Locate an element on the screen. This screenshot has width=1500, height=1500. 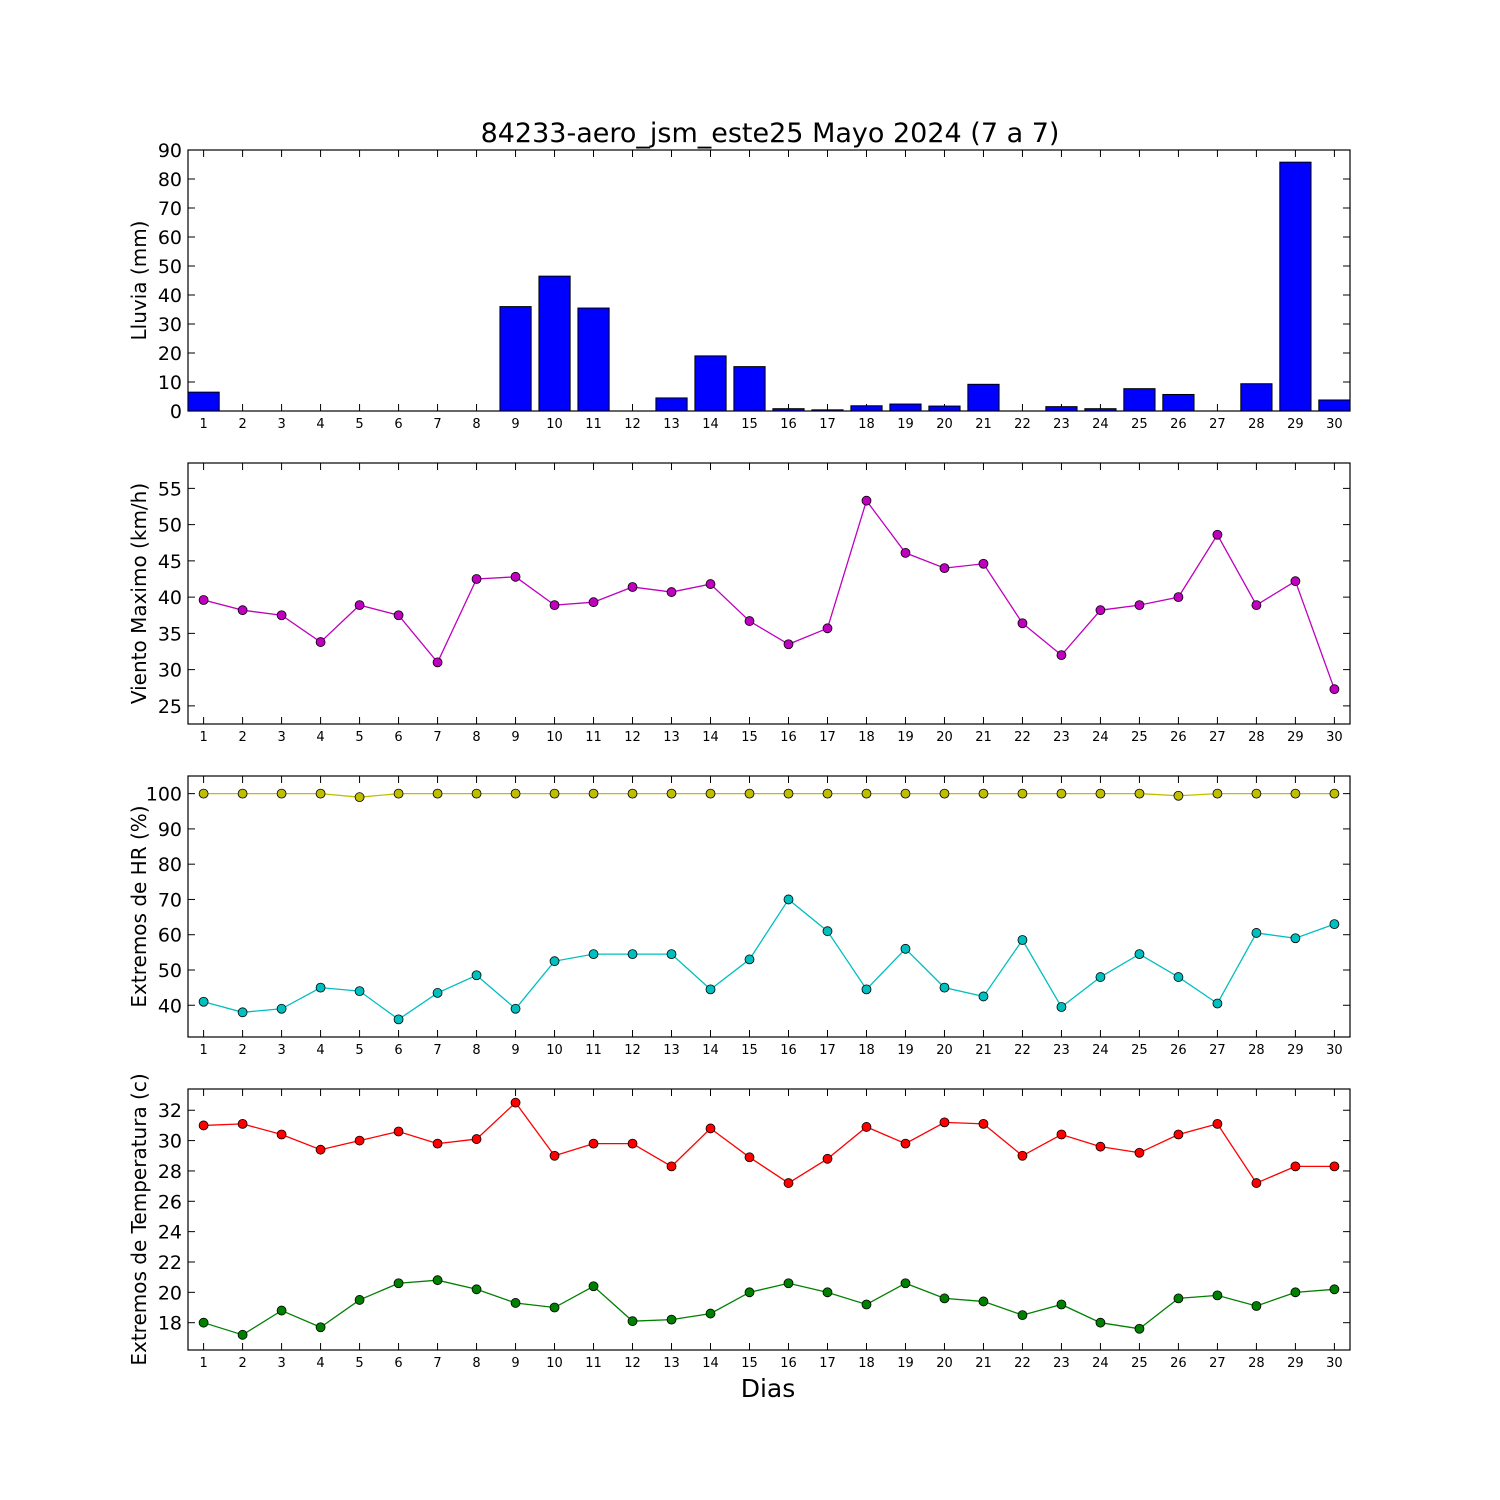
wind-xtick-label: 13 is located at coordinates (671, 737).